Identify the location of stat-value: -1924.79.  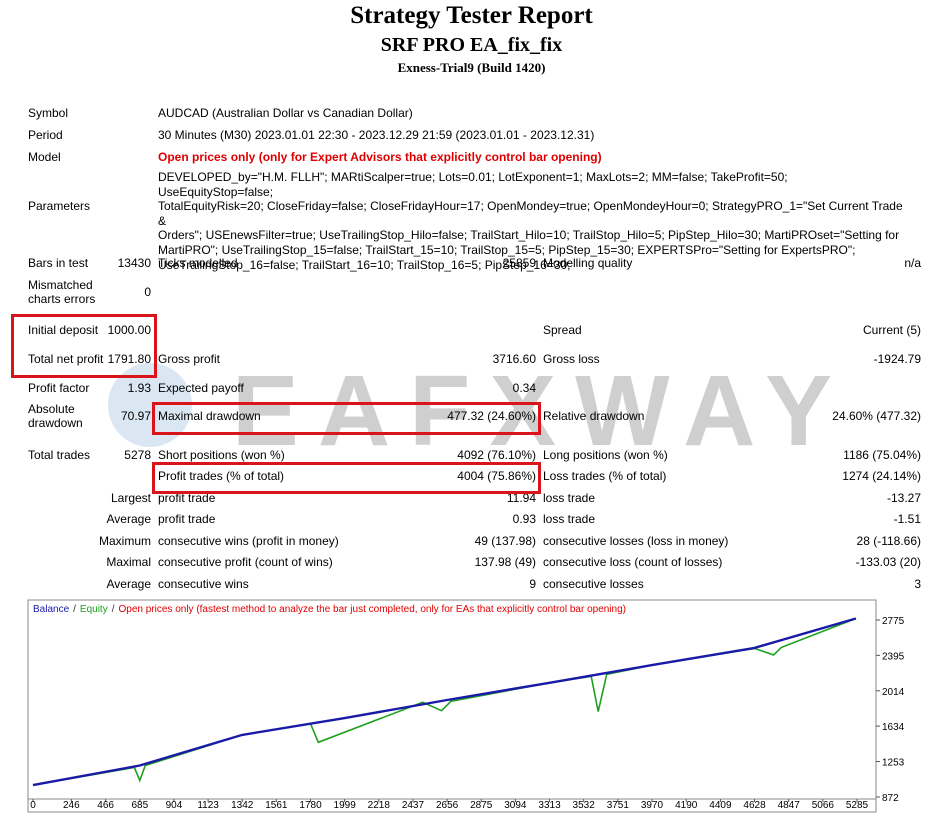
(897, 359).